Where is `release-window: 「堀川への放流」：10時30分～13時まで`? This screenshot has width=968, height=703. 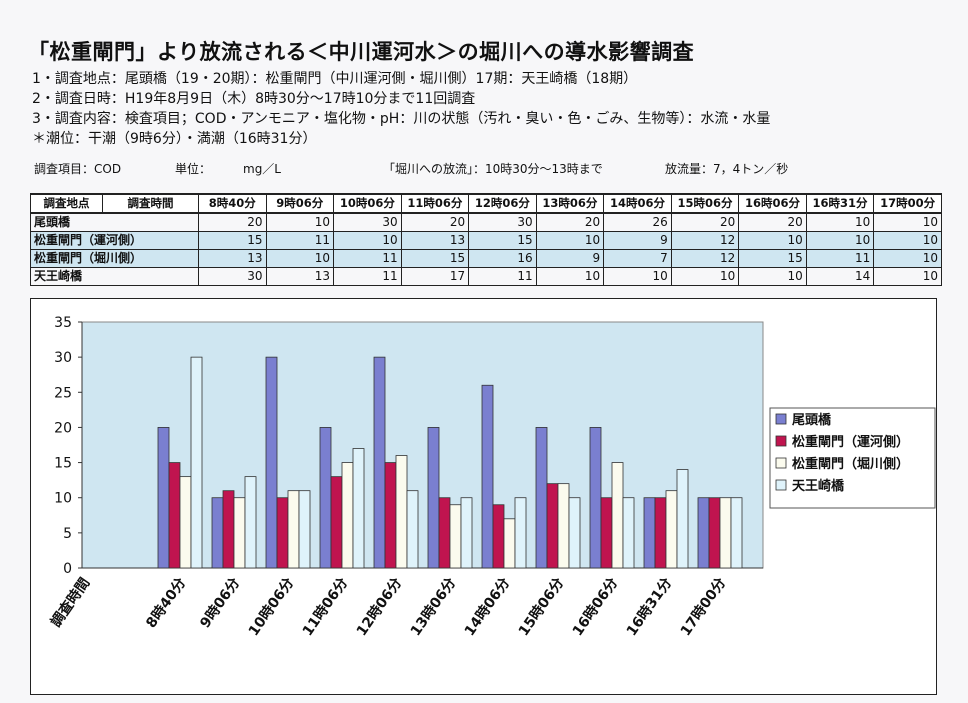 release-window: 「堀川への放流」：10時30分～13時まで is located at coordinates (493, 169).